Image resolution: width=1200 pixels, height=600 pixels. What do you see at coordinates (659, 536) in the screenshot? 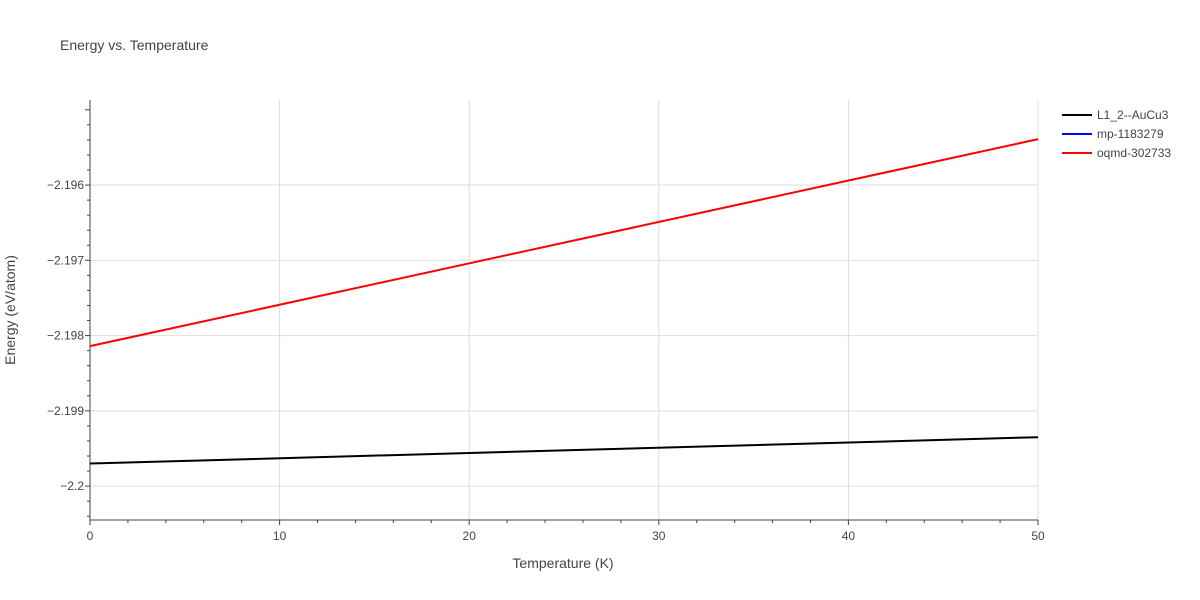
I see `x-tick-label: 30` at bounding box center [659, 536].